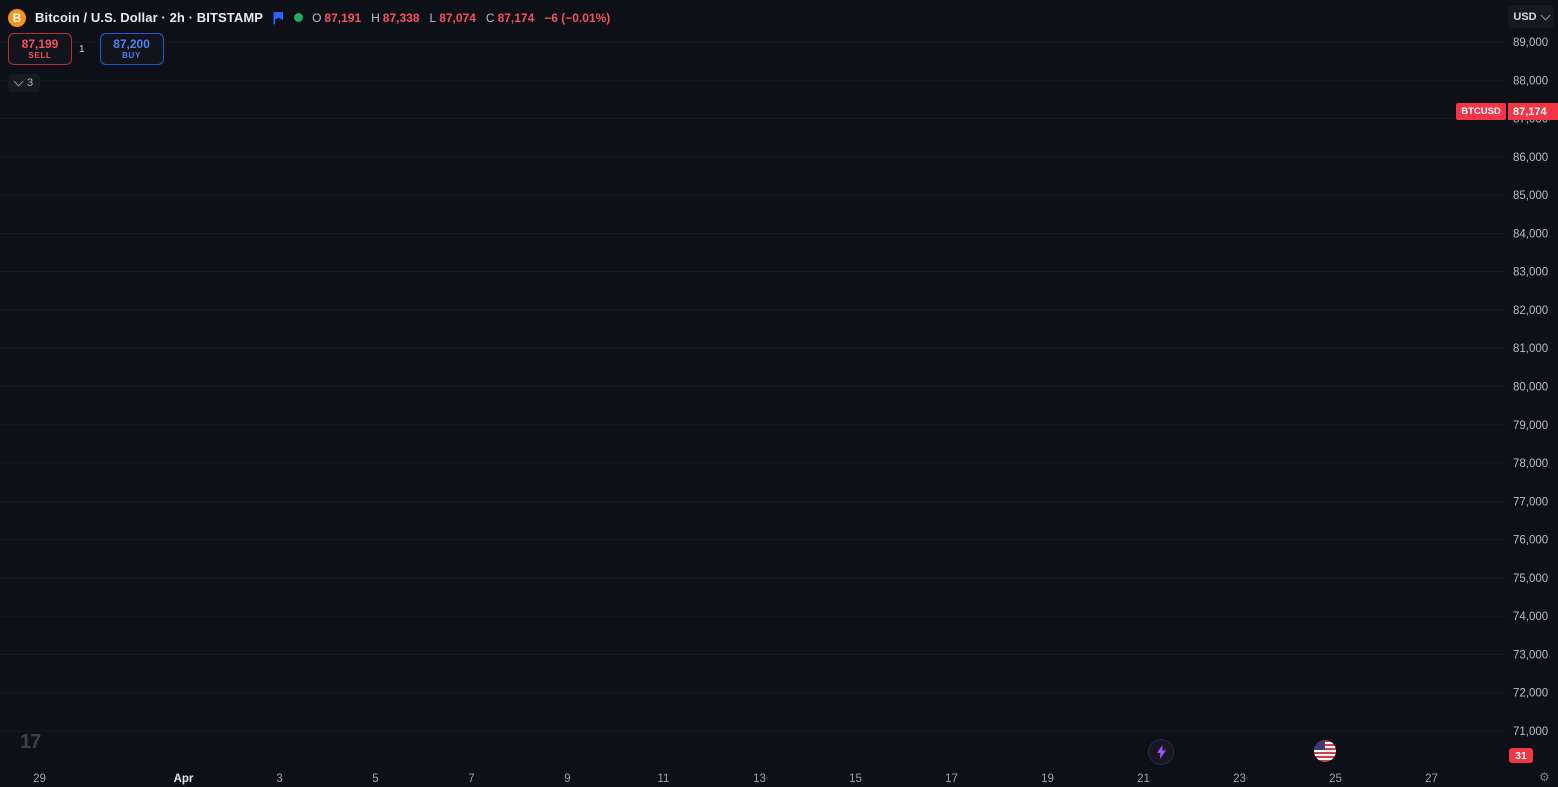  I want to click on countdown-badge: 31, so click(1521, 755).